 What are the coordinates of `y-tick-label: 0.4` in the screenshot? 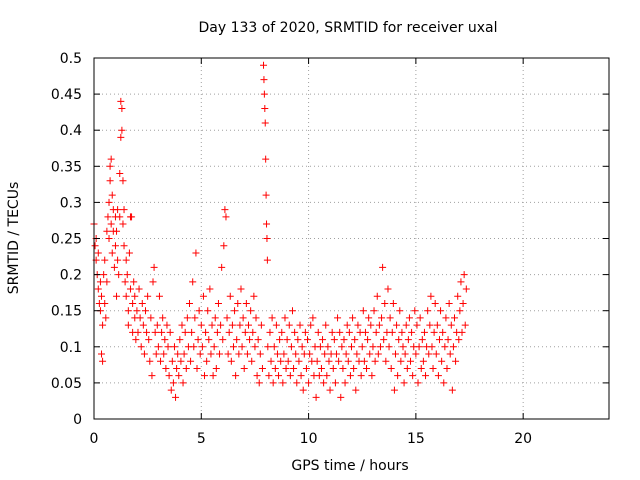 It's located at (71, 131).